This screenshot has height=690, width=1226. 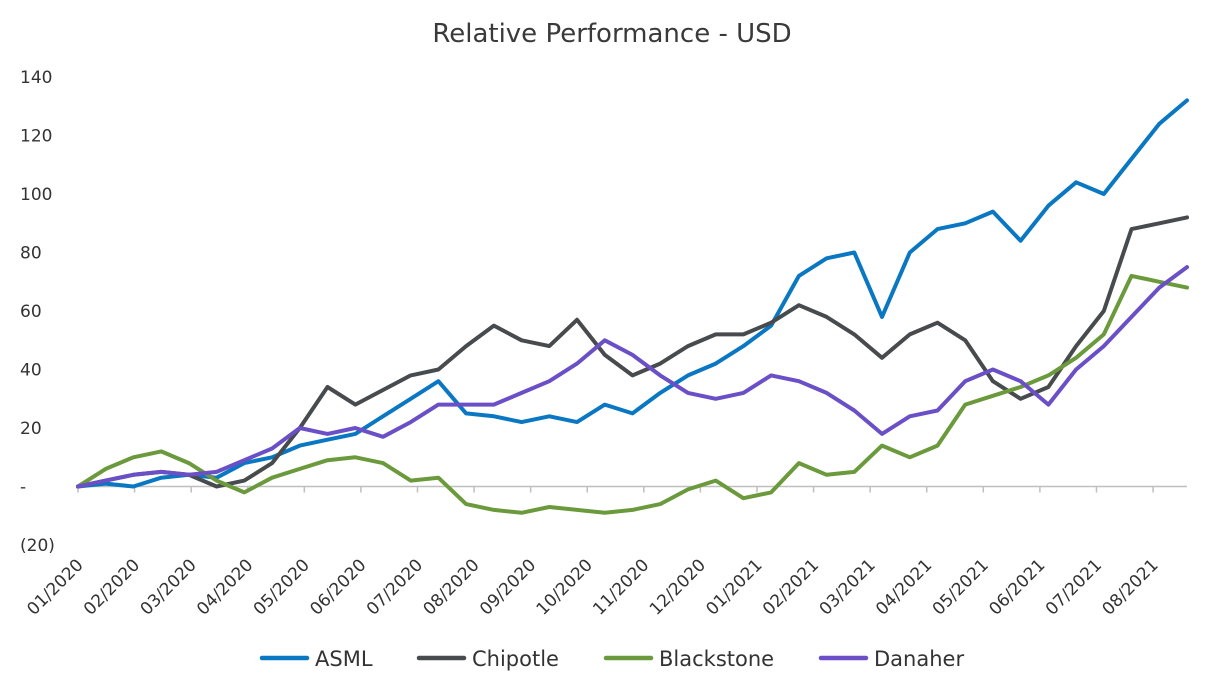 What do you see at coordinates (611, 34) in the screenshot?
I see `chart-title: Relative Performance - USD` at bounding box center [611, 34].